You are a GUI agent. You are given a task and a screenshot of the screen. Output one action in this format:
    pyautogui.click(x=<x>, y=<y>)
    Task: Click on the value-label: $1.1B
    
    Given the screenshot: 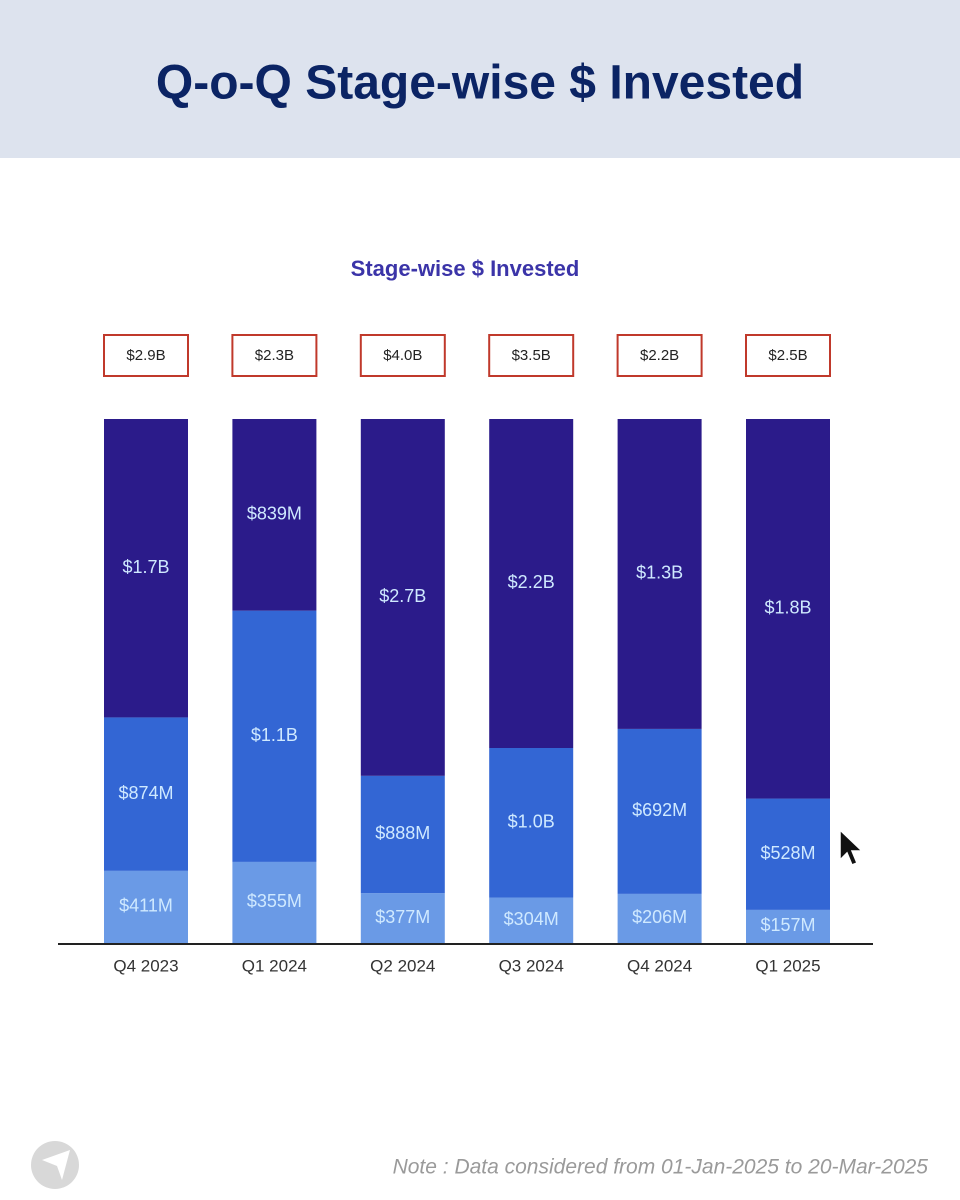 What is the action you would take?
    pyautogui.click(x=274, y=735)
    